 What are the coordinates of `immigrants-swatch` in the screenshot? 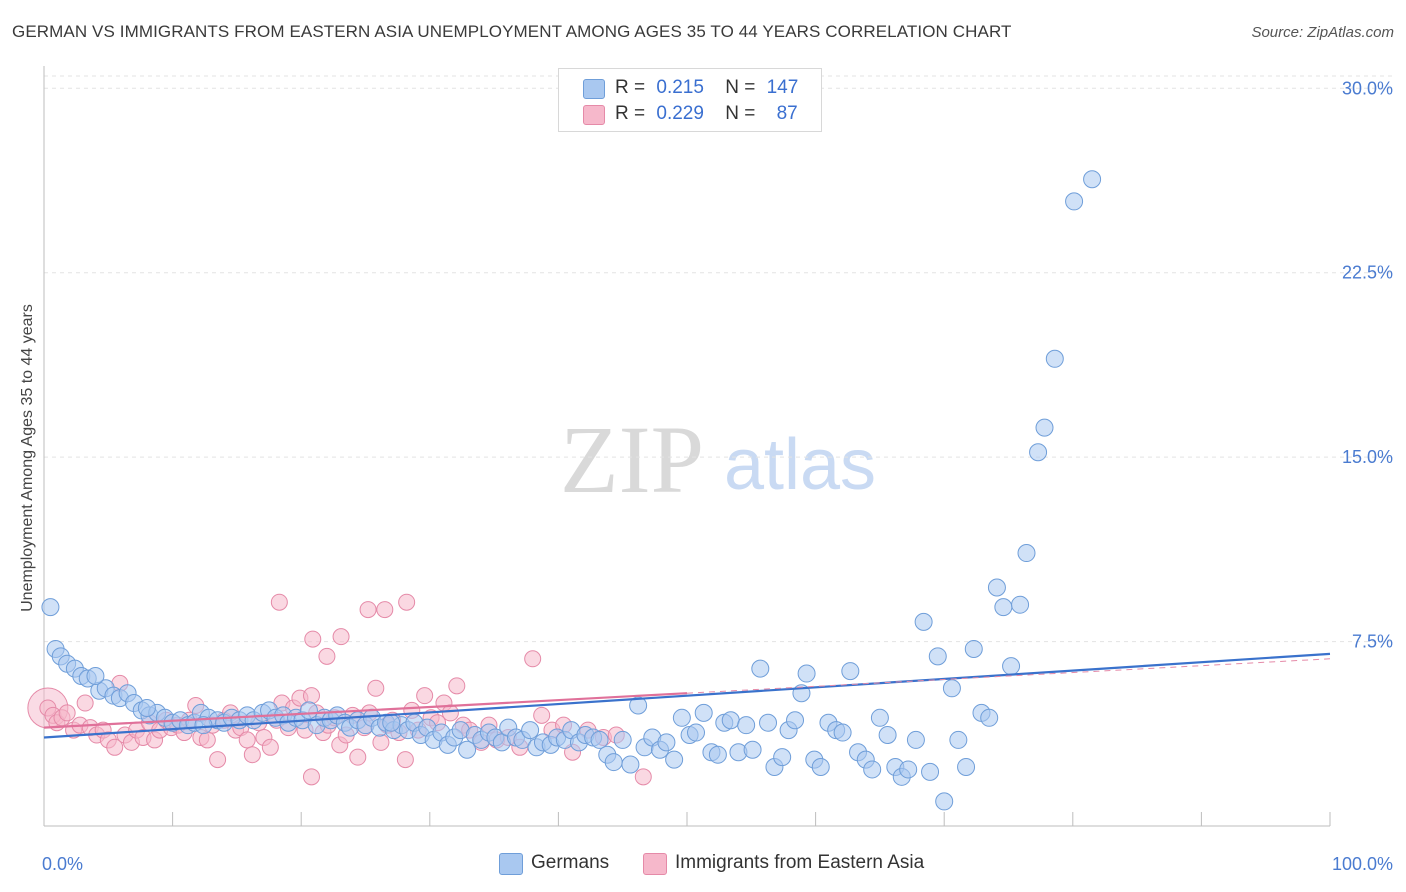 It's located at (594, 115).